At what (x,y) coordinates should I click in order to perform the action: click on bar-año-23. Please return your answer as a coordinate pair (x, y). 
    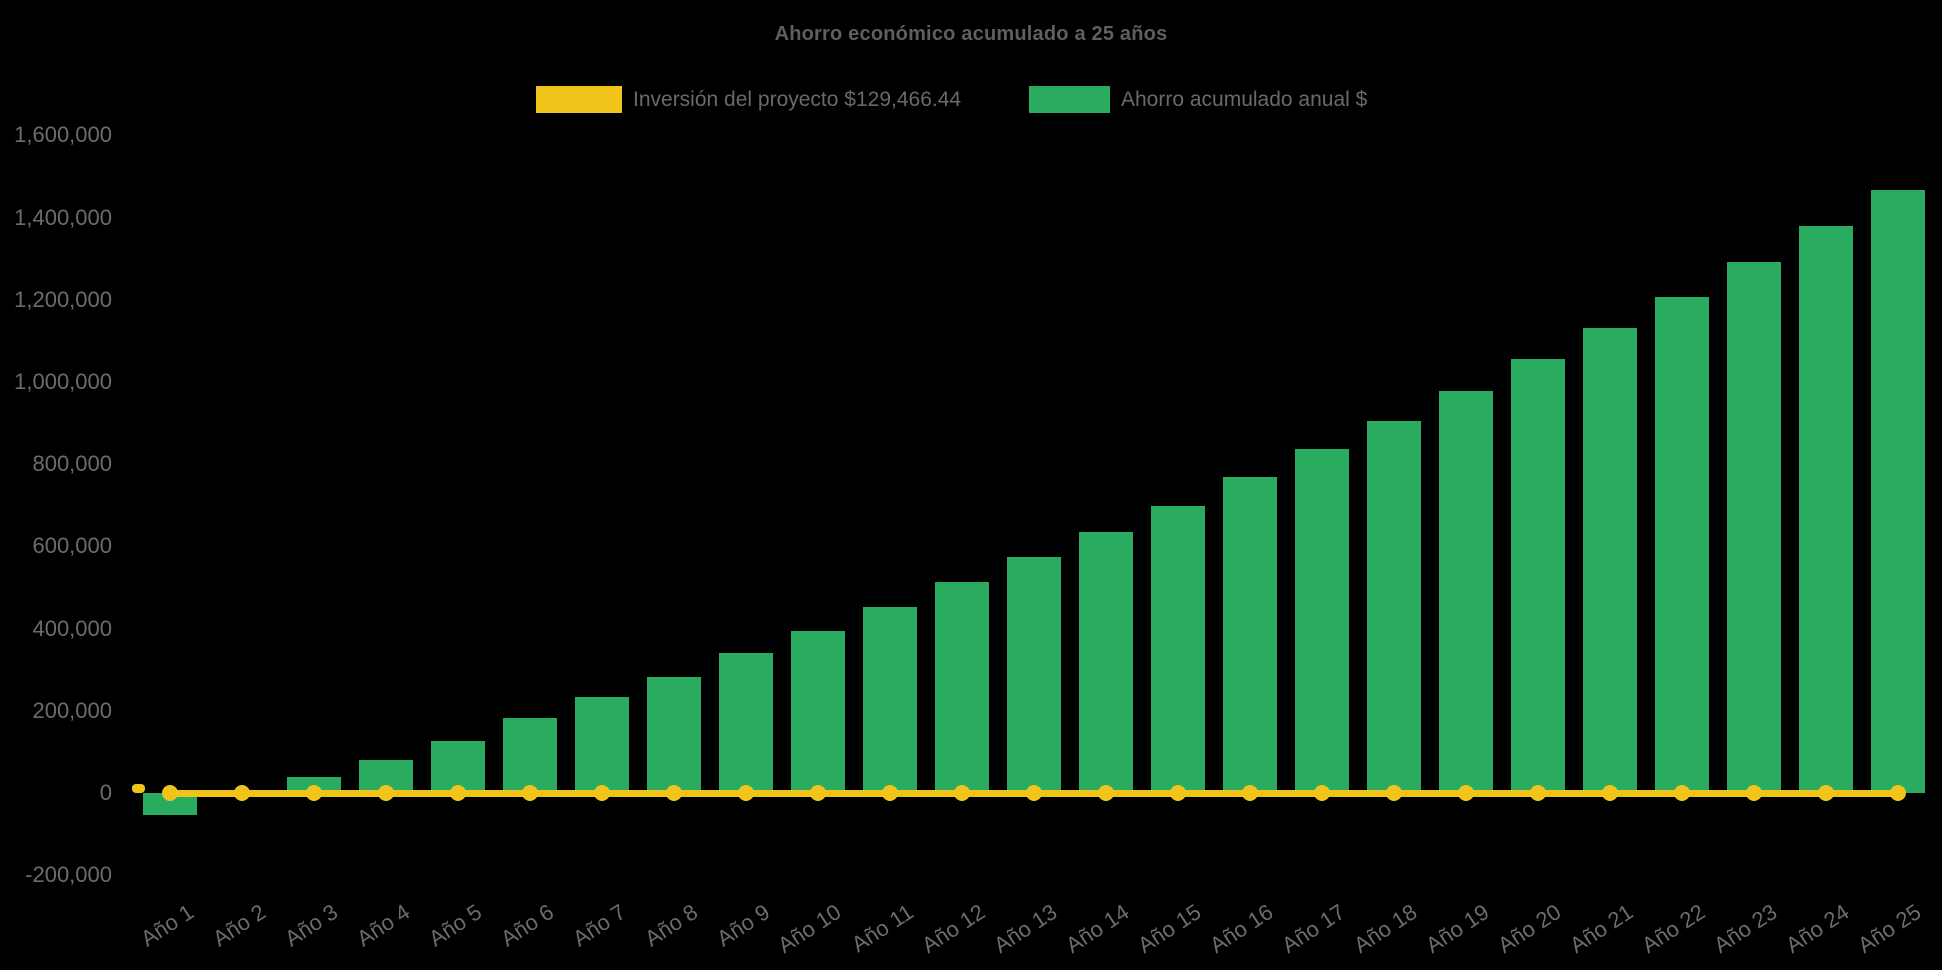
    Looking at the image, I should click on (1754, 527).